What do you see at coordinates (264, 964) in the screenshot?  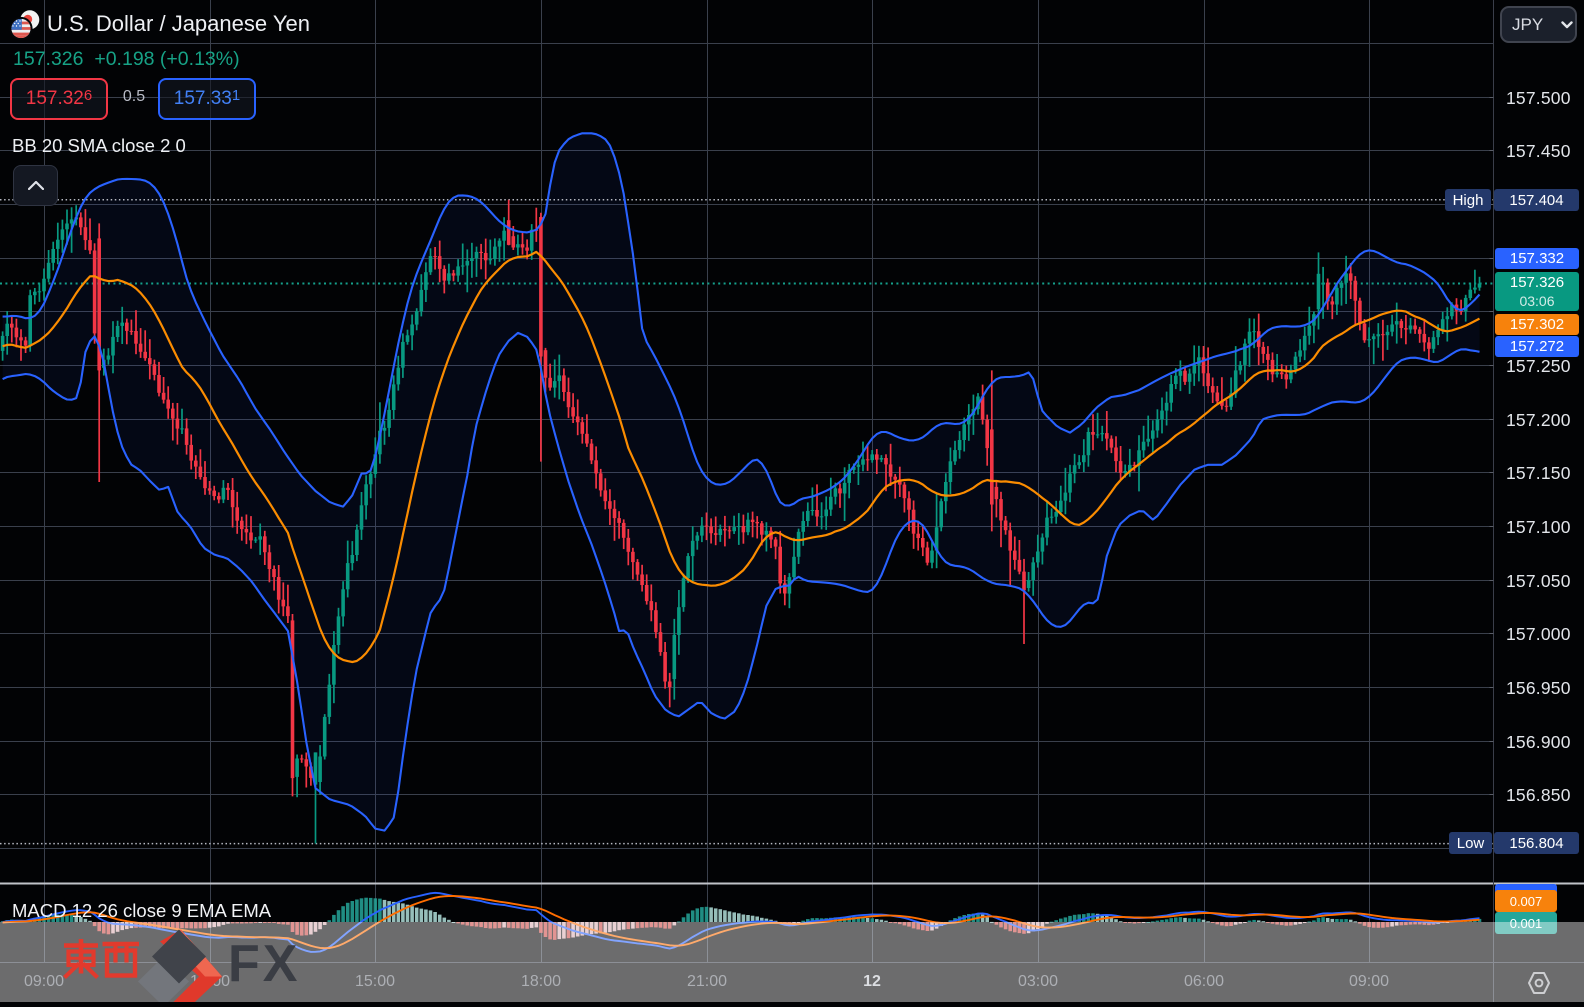 I see `svg-text: FX` at bounding box center [264, 964].